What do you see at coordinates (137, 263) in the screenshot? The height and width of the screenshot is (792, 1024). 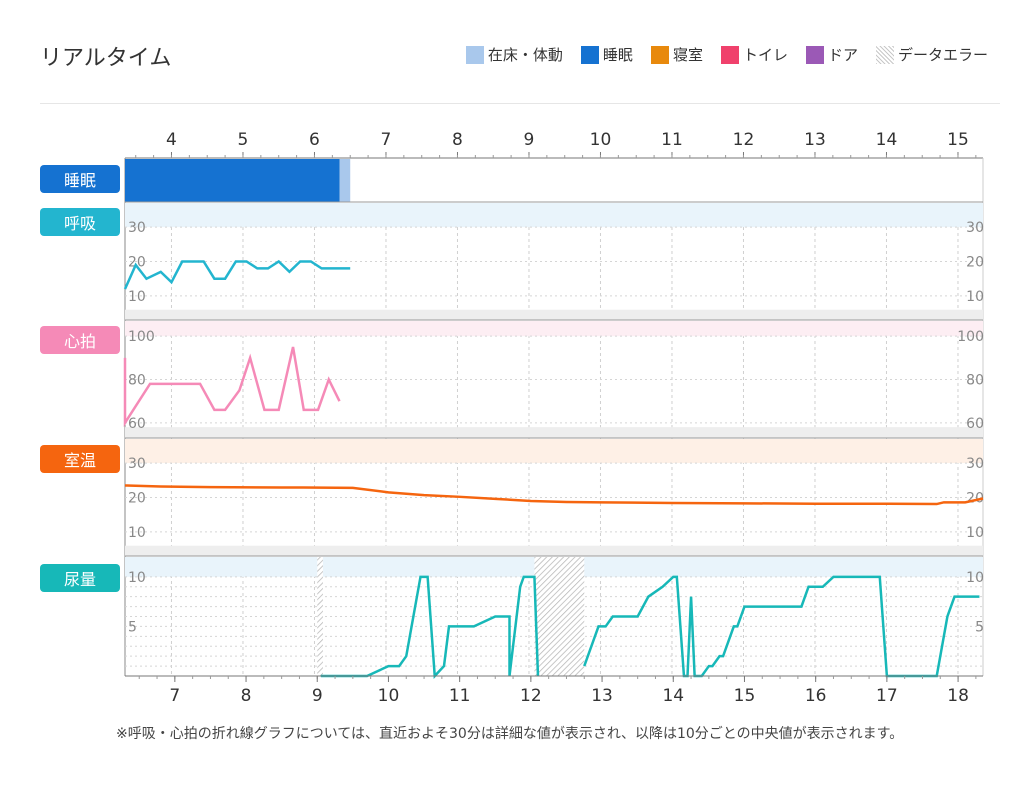 I see `resp-ytick-label-left: 20` at bounding box center [137, 263].